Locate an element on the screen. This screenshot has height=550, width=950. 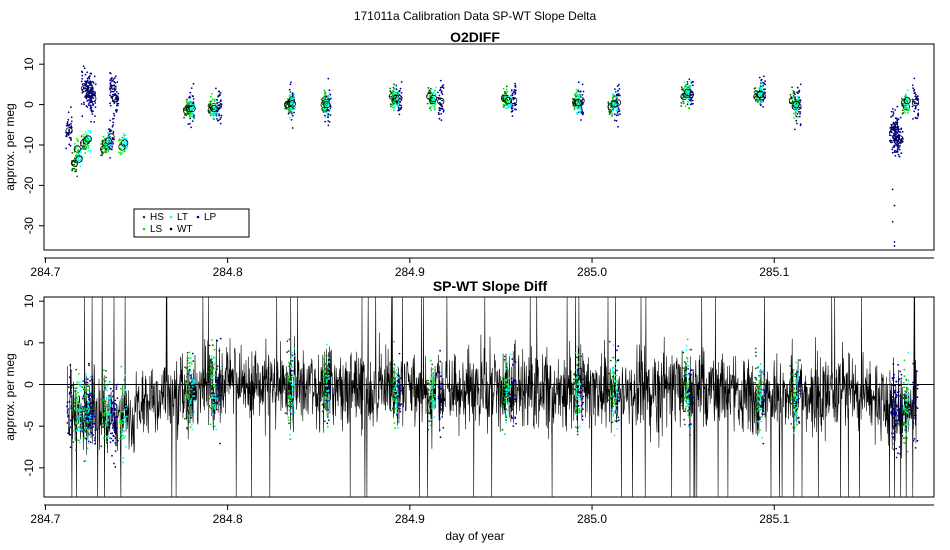
point-wt-outlier is located at coordinates (894, 205).